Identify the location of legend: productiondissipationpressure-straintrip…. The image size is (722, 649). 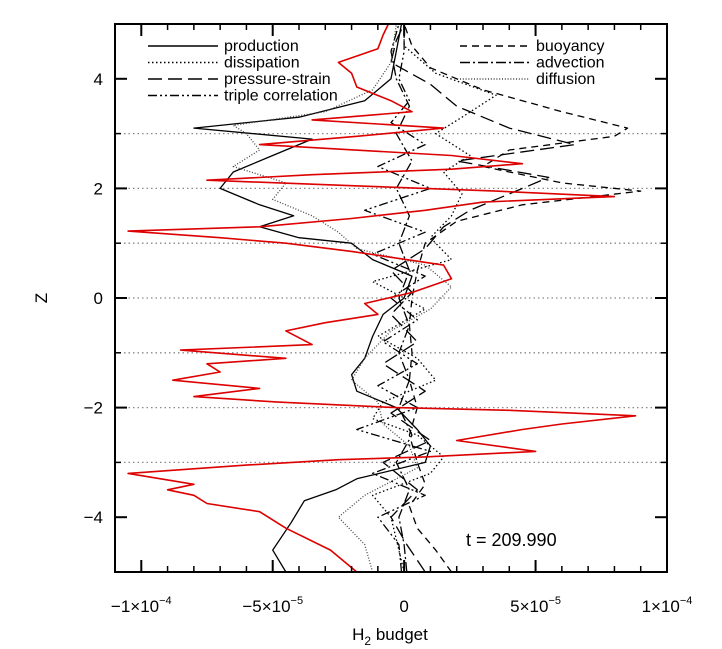
(376, 71).